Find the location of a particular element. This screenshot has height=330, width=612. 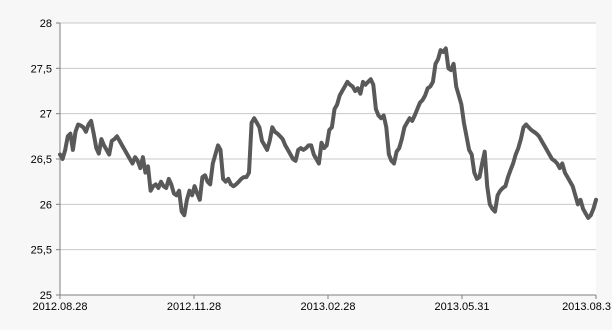

x-tick-label: 2013.02.28 is located at coordinates (327, 307).